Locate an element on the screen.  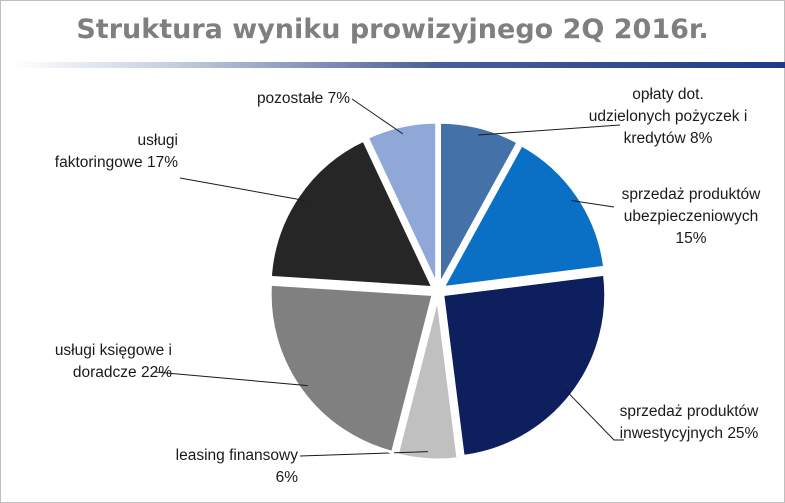
slice-label-line: usługi księgowe i is located at coordinates (113, 350).